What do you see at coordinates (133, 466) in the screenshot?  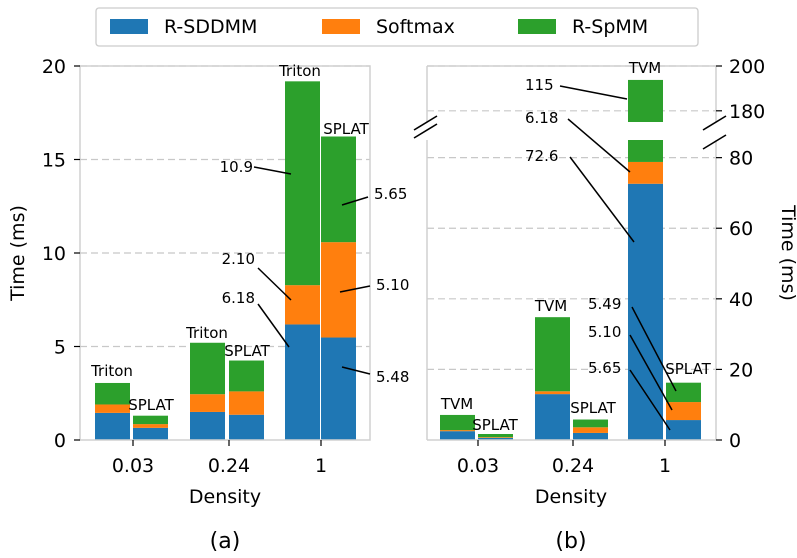 I see `x-tick-label-a: 0.03` at bounding box center [133, 466].